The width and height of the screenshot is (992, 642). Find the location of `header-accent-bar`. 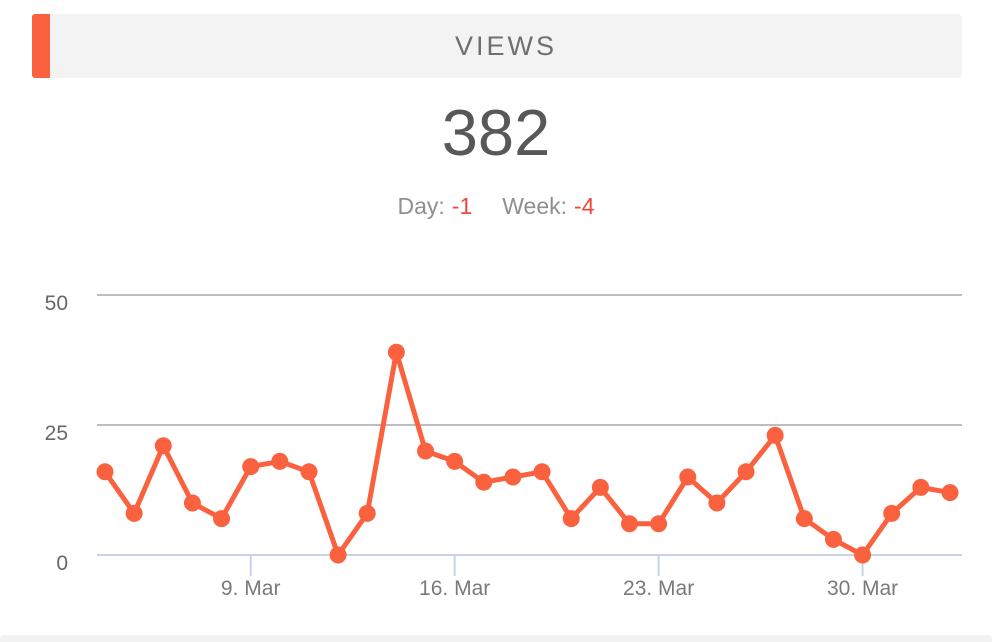

header-accent-bar is located at coordinates (41, 46).